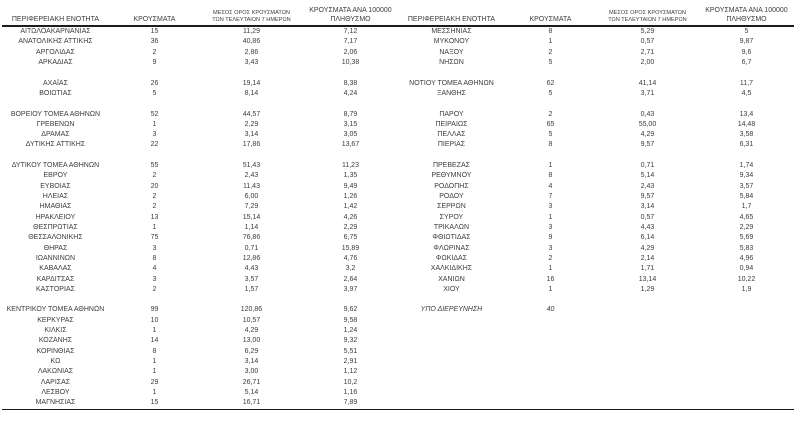  I want to click on table-row: ΚΩ 1 3,14 2,91, so click(200, 362).